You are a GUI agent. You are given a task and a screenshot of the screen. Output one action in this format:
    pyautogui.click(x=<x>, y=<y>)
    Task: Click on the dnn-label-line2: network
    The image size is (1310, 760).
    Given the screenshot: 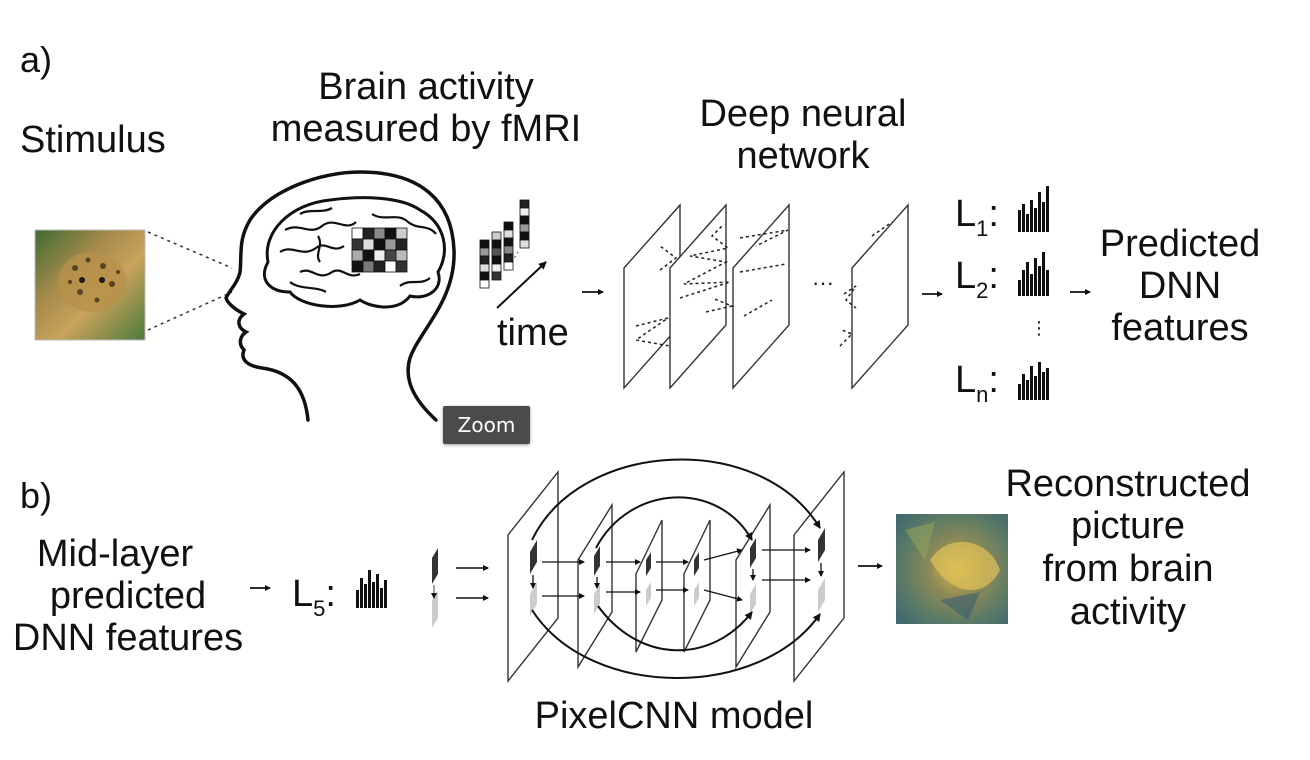 What is the action you would take?
    pyautogui.click(x=803, y=156)
    